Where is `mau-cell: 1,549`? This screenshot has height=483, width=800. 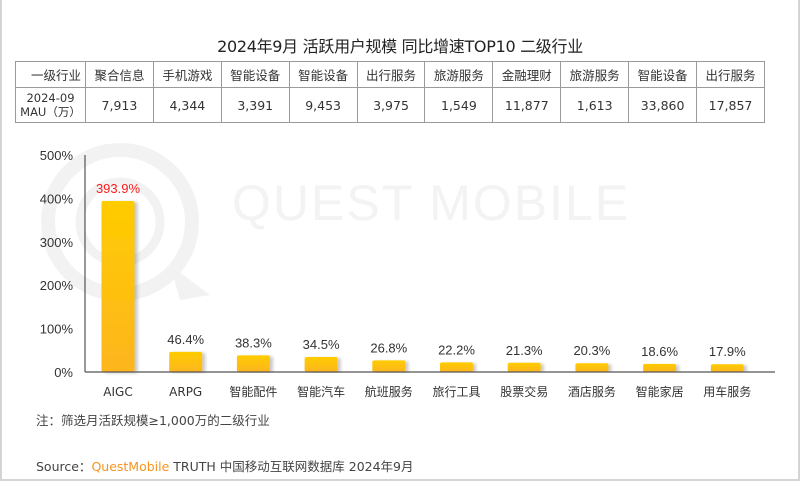 mau-cell: 1,549 is located at coordinates (459, 105).